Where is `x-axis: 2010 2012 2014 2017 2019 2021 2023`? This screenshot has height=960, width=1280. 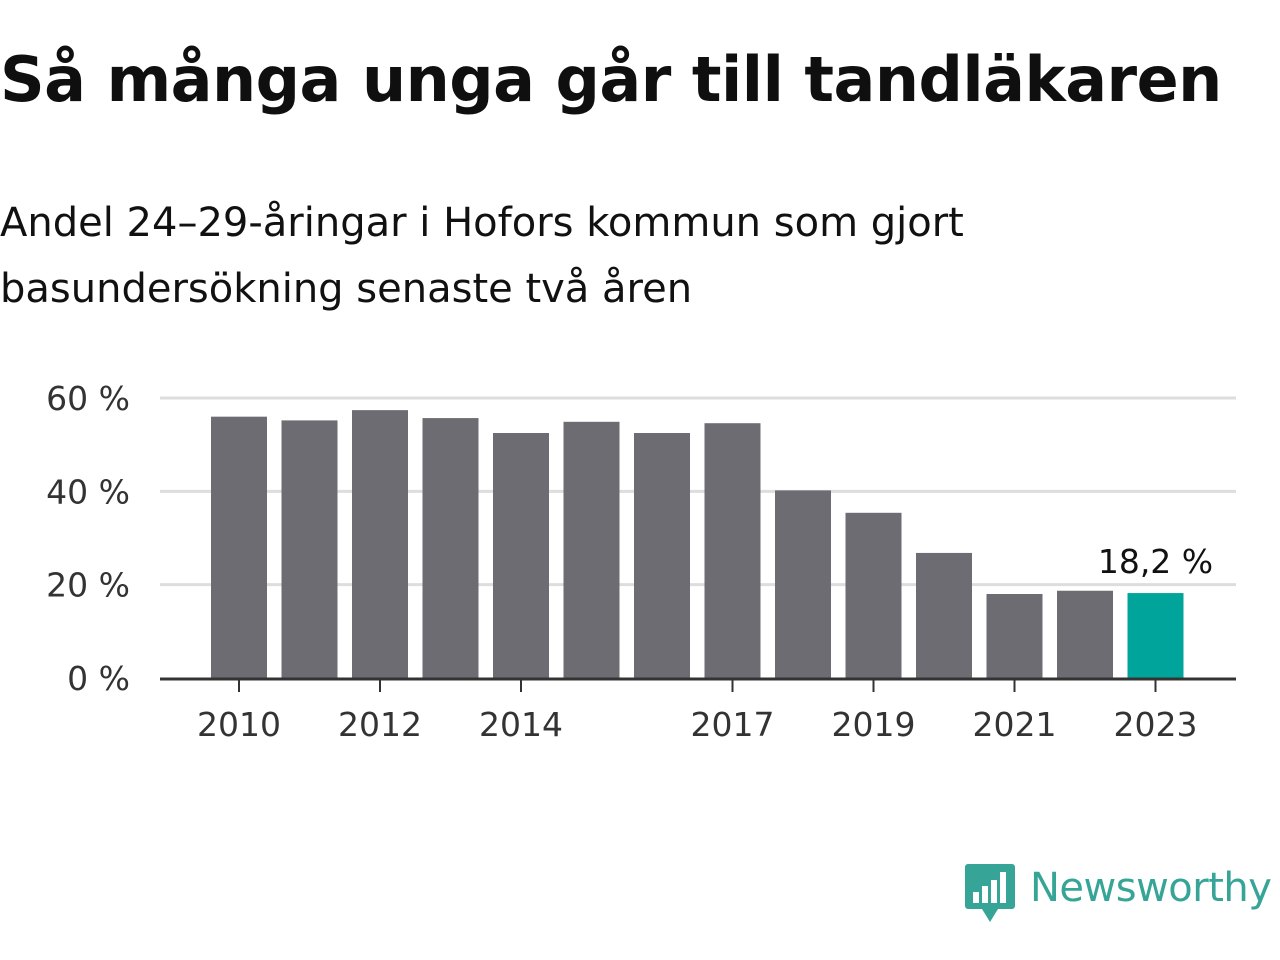 x-axis: 2010 2012 2014 2017 2019 2021 2023 is located at coordinates (698, 710).